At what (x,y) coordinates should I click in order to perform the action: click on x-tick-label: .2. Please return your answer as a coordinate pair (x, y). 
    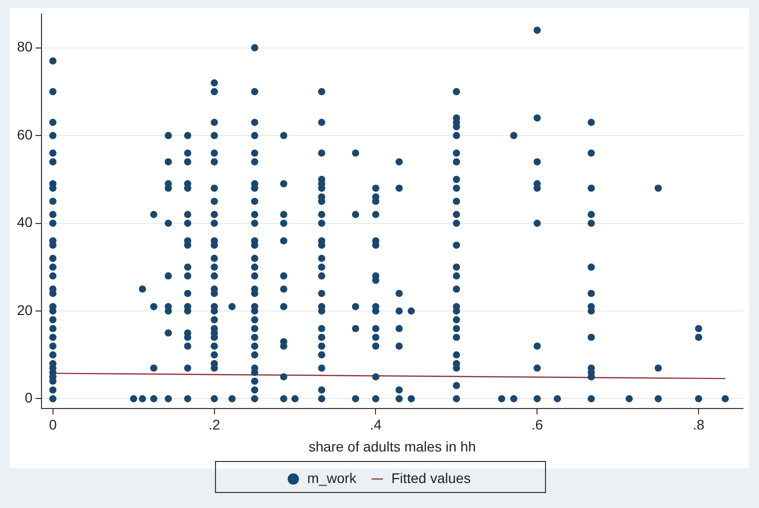
    Looking at the image, I should click on (214, 424).